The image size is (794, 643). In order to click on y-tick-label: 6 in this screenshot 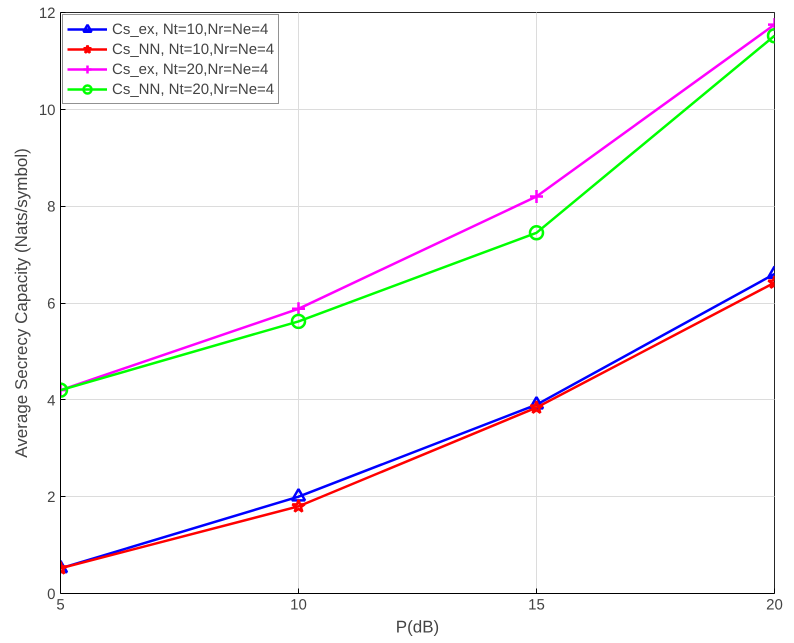, I will do `click(51, 304)`.